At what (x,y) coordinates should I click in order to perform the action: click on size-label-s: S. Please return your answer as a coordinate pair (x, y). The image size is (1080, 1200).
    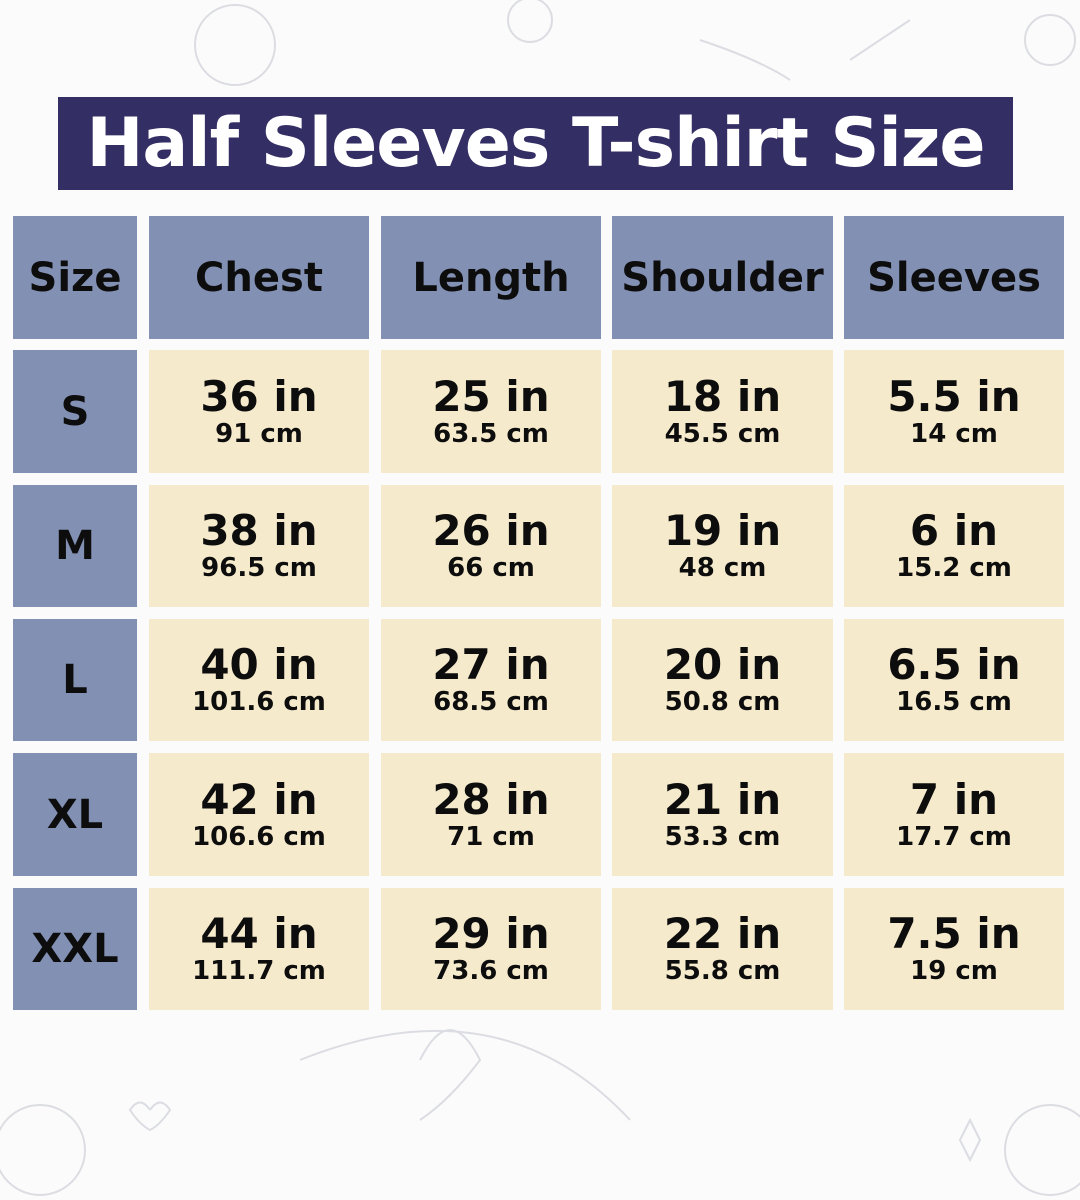
    Looking at the image, I should click on (75, 411).